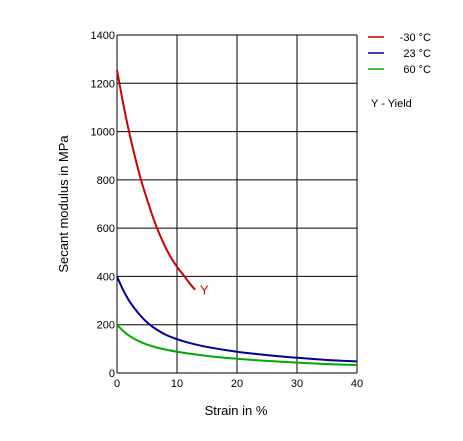  What do you see at coordinates (177, 384) in the screenshot?
I see `x-tick-label-1: 10` at bounding box center [177, 384].